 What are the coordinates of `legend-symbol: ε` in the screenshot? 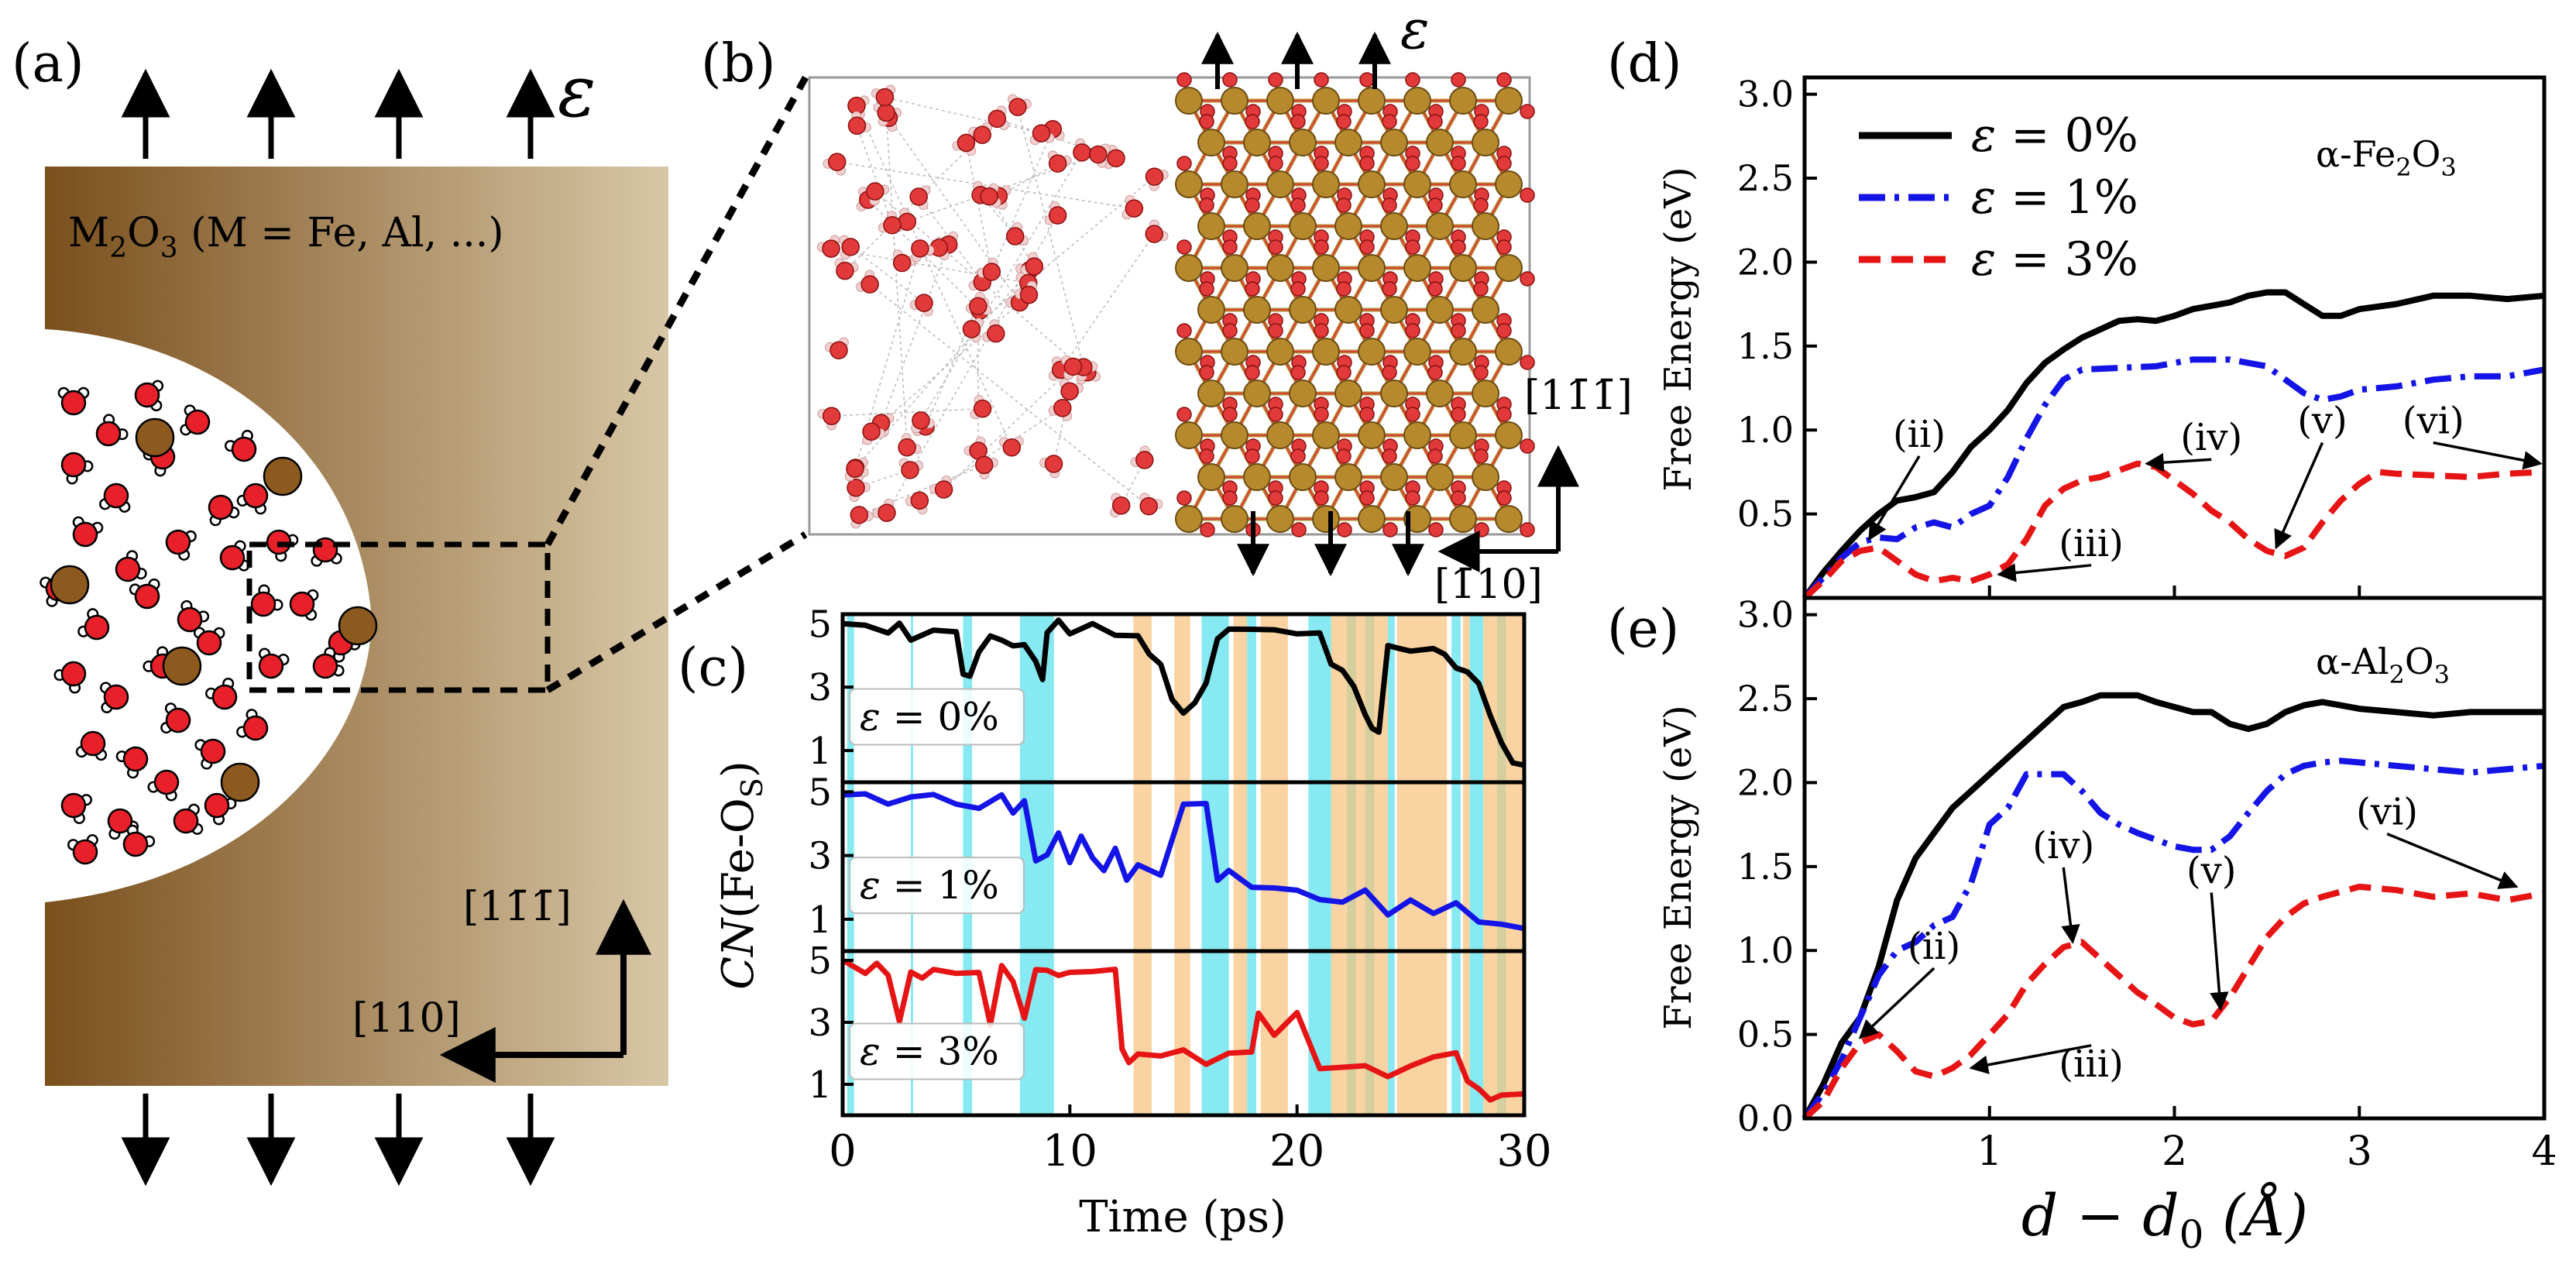 It's located at (1984, 197).